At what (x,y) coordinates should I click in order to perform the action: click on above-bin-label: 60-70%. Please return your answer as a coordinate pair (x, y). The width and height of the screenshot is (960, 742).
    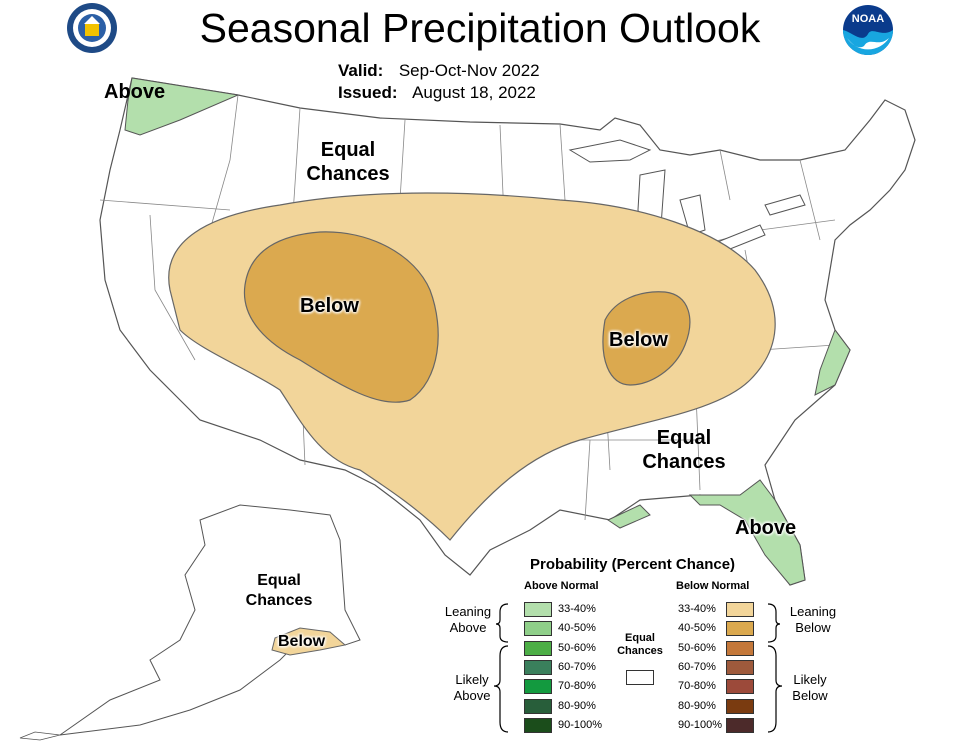
    Looking at the image, I should click on (577, 666).